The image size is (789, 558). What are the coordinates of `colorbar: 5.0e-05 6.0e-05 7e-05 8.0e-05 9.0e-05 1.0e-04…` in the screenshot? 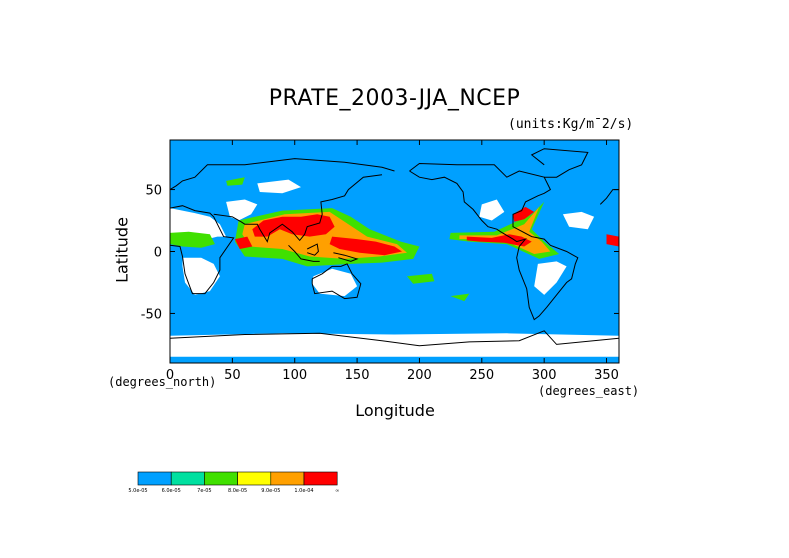 It's located at (233, 482).